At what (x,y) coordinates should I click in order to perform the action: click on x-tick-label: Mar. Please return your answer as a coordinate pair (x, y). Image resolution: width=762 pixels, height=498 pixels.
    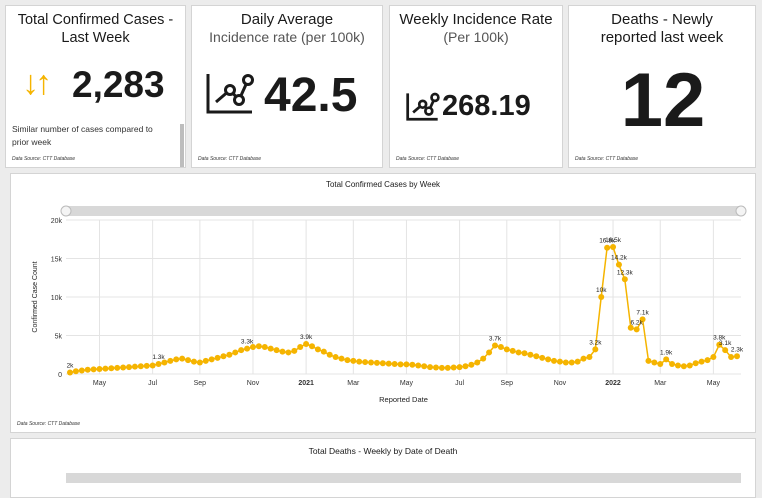
    Looking at the image, I should click on (660, 383).